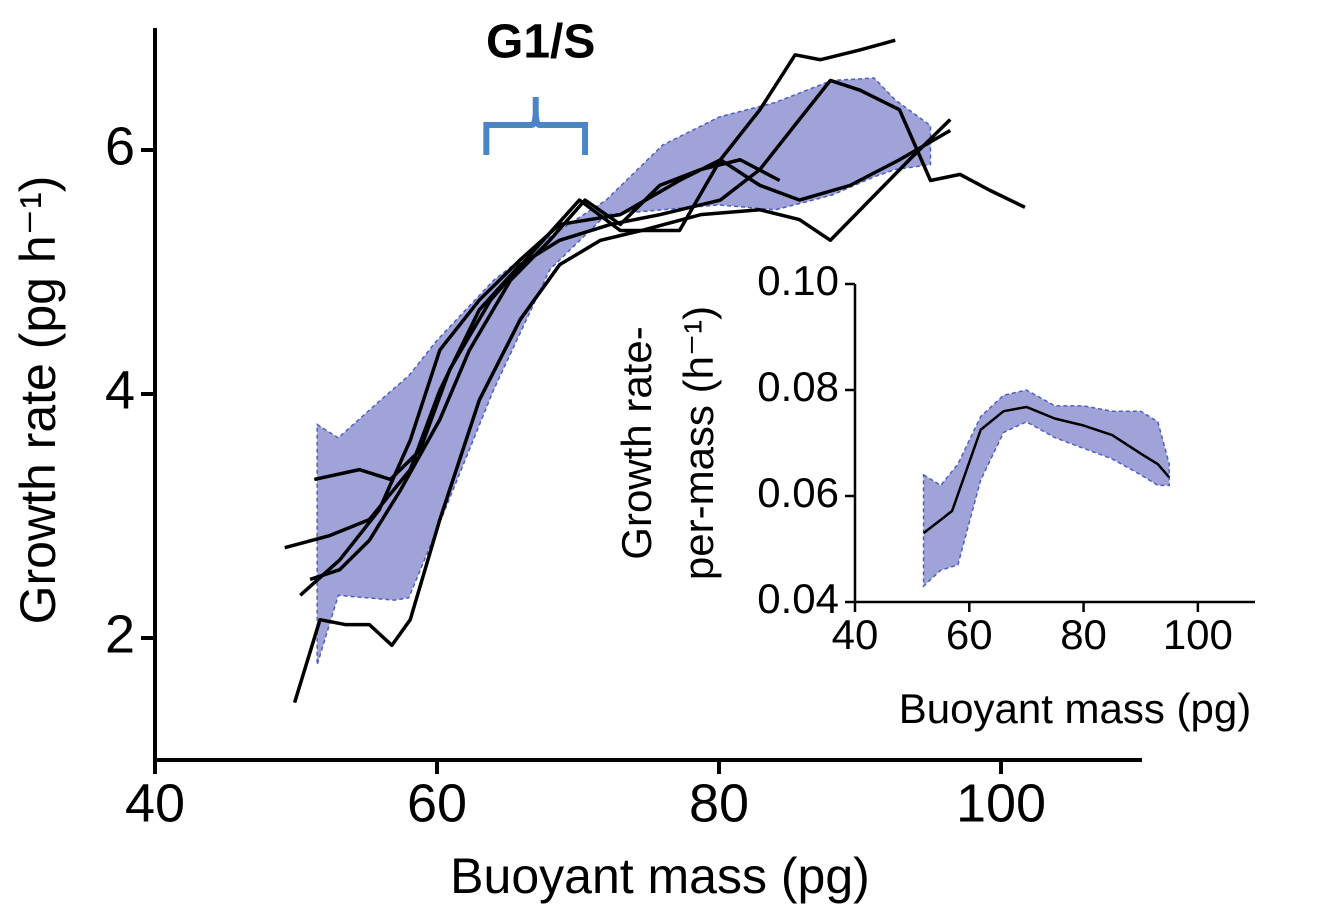 The image size is (1323, 918). What do you see at coordinates (636, 442) in the screenshot?
I see `y-axis-label: Growth rate-` at bounding box center [636, 442].